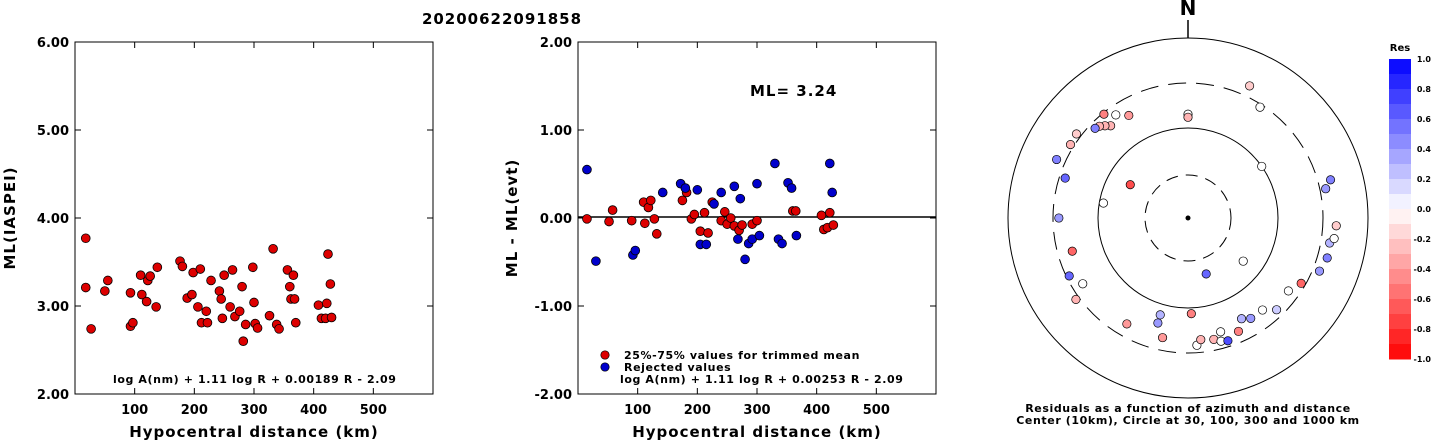 Image resolution: width=1437 pixels, height=441 pixels. I want to click on left-y-tick-label: 2.00, so click(53, 395).